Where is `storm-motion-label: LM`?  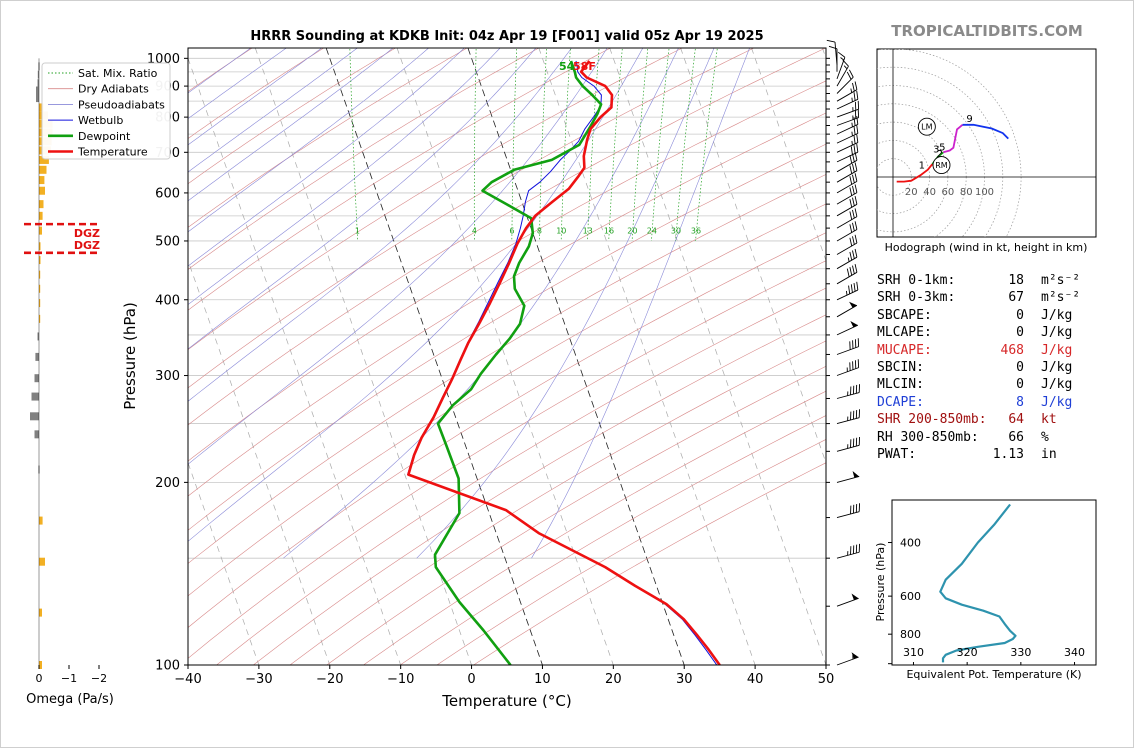 storm-motion-label: LM is located at coordinates (926, 127).